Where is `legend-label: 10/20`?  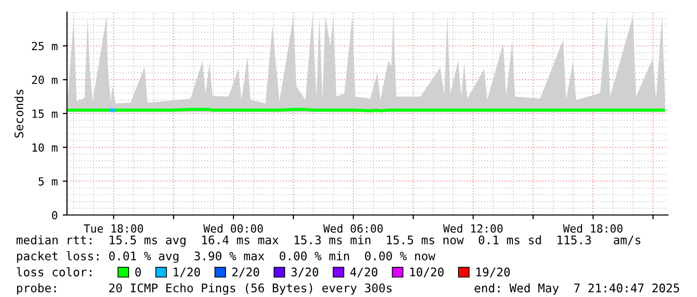 legend-label: 10/20 is located at coordinates (427, 273).